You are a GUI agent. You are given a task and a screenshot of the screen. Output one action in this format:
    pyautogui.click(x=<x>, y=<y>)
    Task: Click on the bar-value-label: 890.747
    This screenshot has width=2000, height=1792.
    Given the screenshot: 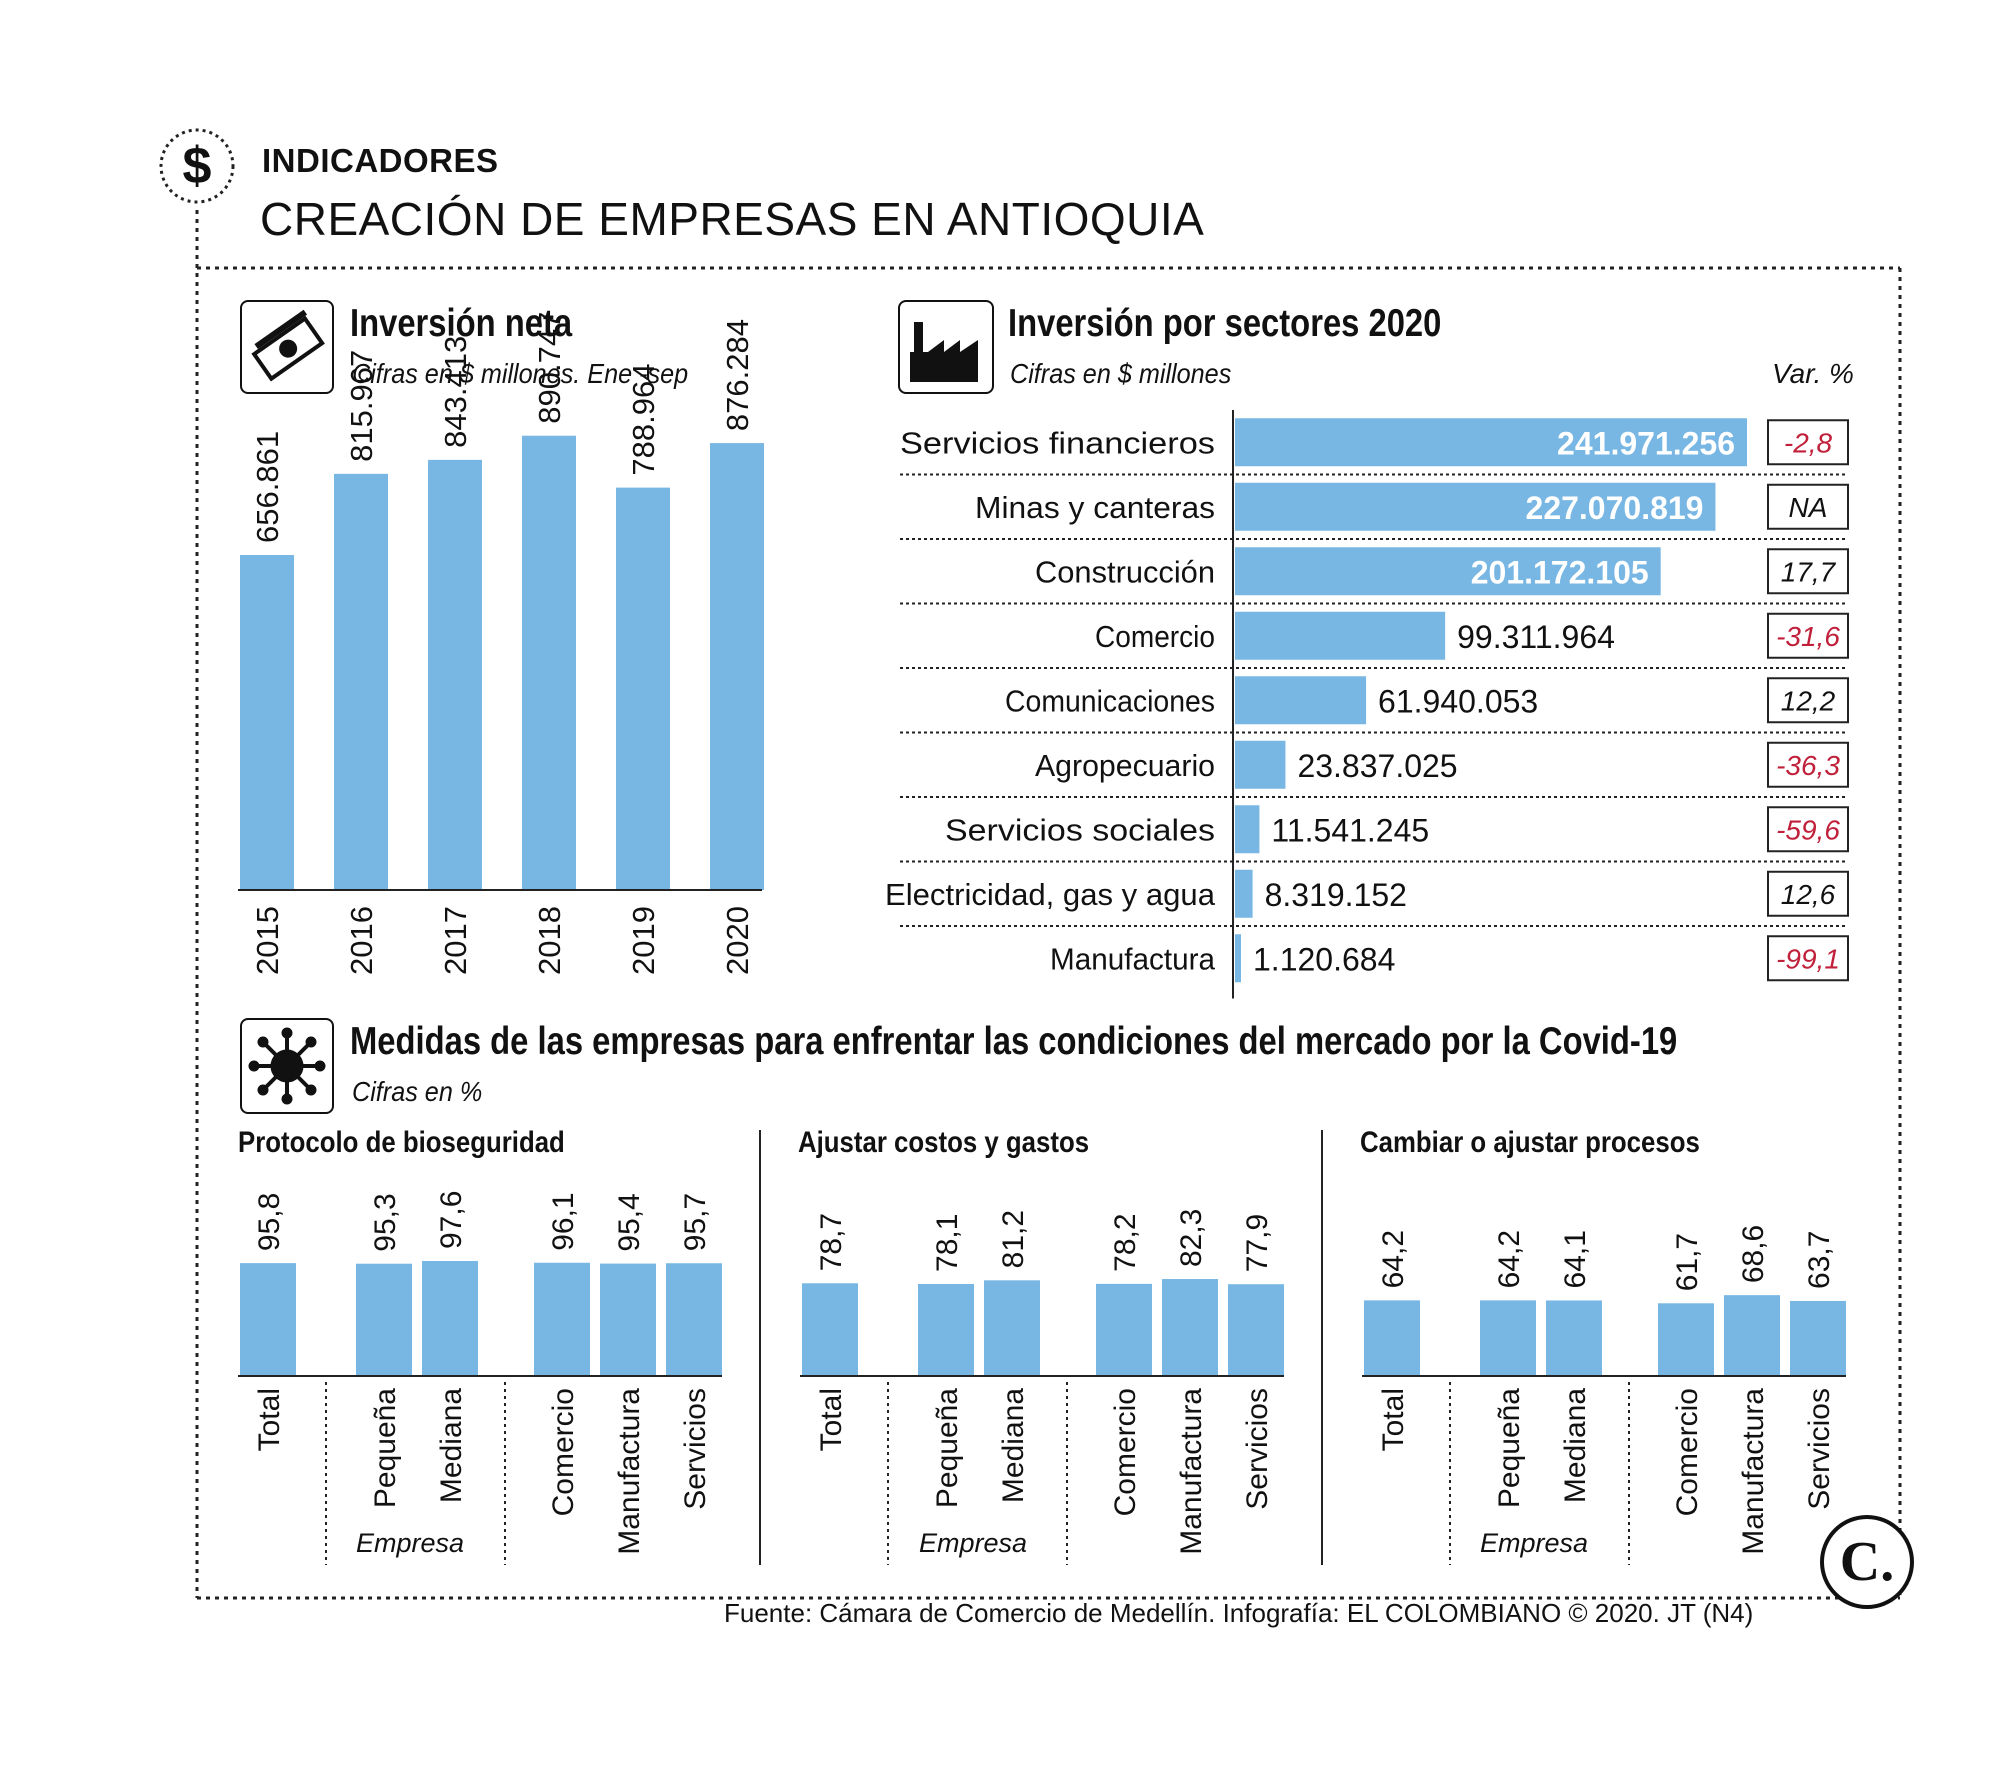 What is the action you would take?
    pyautogui.click(x=549, y=368)
    